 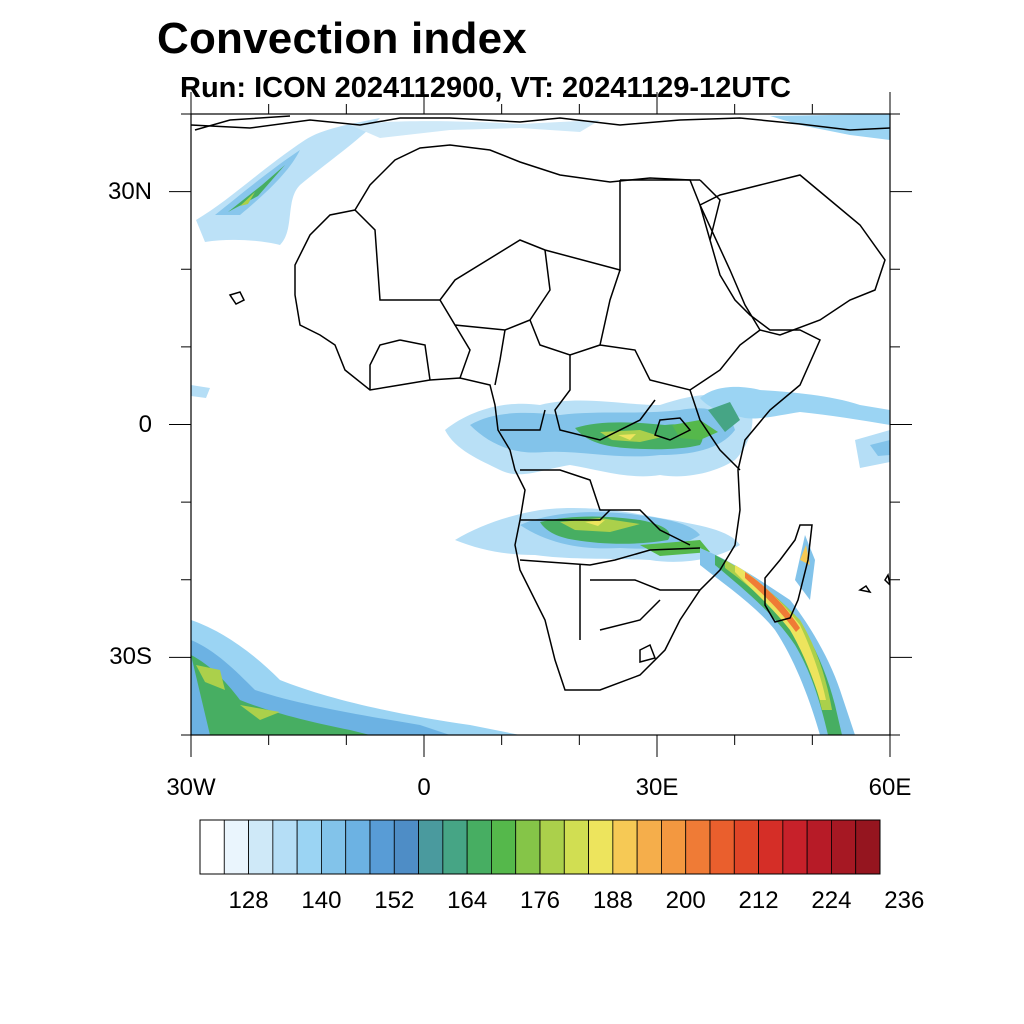 What do you see at coordinates (540, 900) in the screenshot?
I see `colorbar-tick-label: 176` at bounding box center [540, 900].